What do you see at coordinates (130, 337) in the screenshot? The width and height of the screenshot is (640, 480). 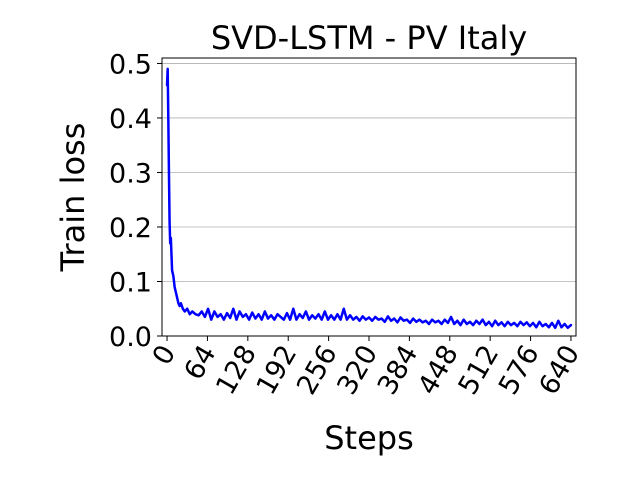 I see `y-tick-label-0: 0.0` at bounding box center [130, 337].